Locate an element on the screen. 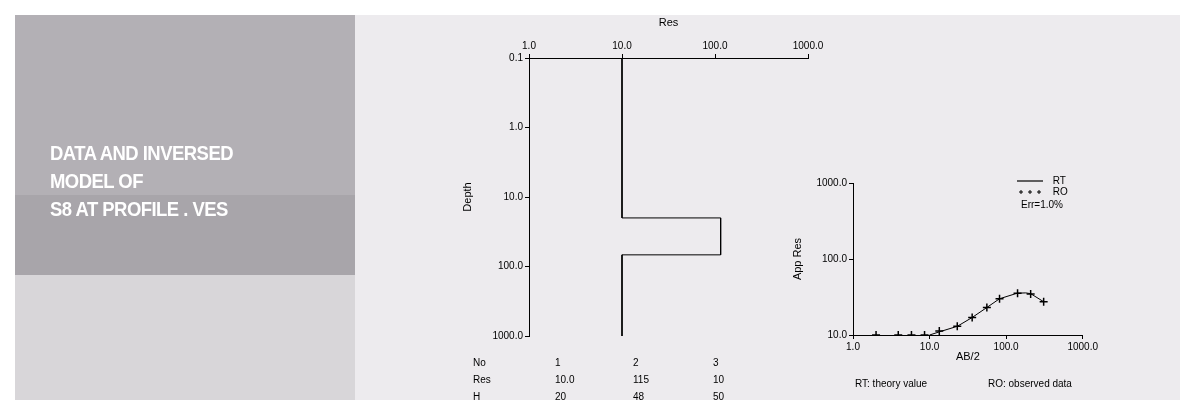 This screenshot has width=1192, height=406. y-tick-label: 1.0 is located at coordinates (516, 127).